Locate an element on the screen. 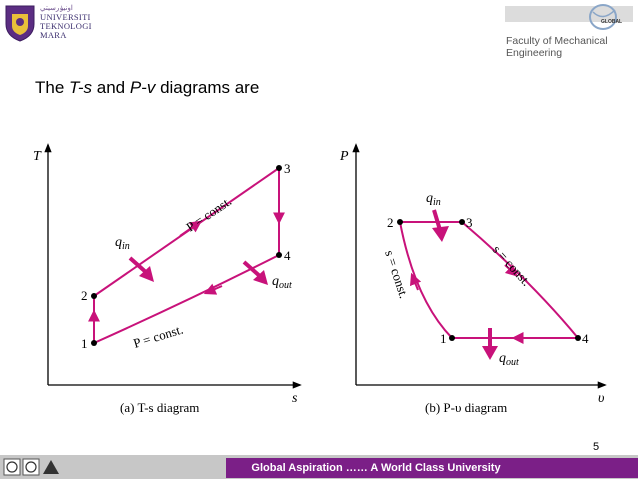  crest-icon is located at coordinates (20, 23).